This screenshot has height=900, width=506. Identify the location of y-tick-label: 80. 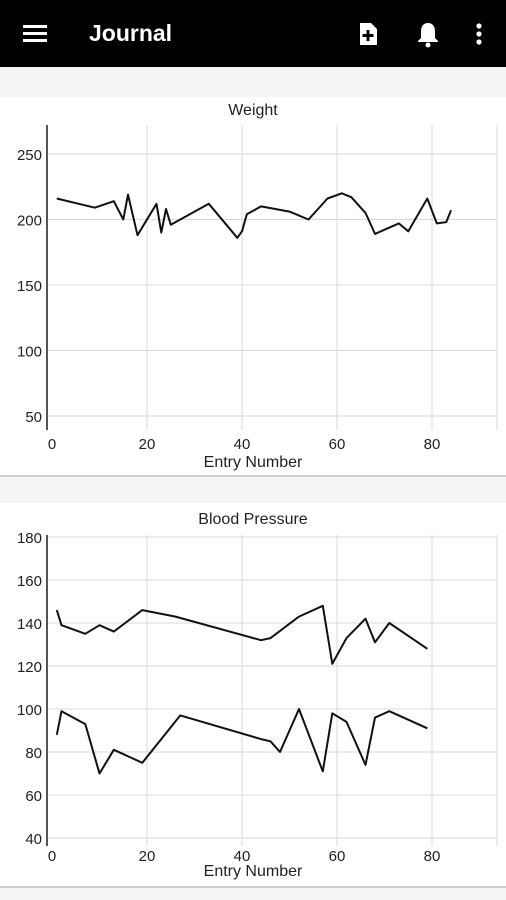
(33, 753).